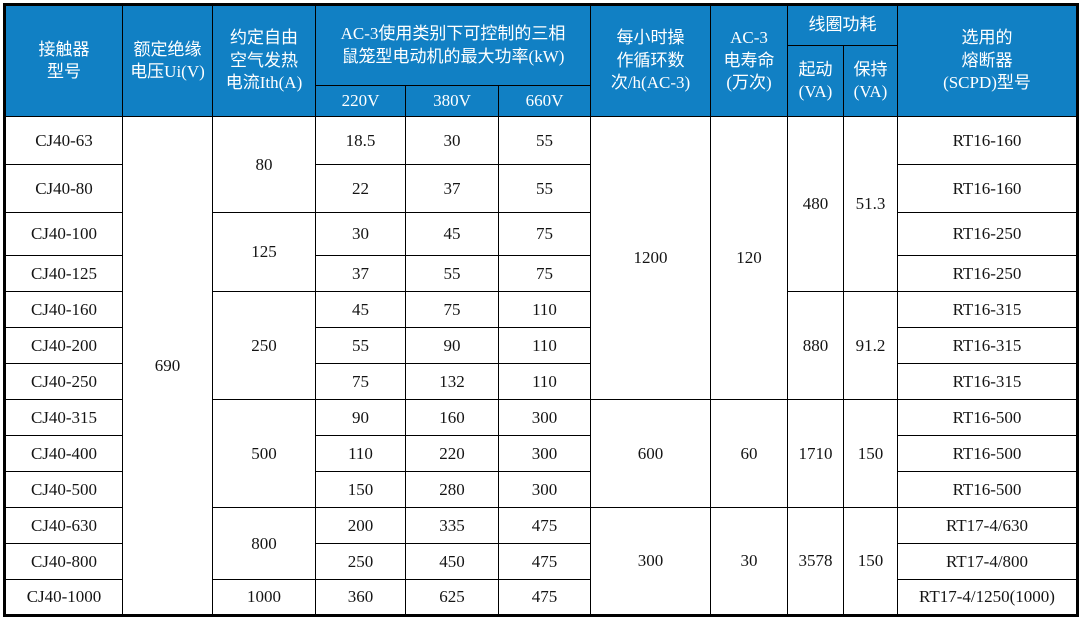  What do you see at coordinates (749, 453) in the screenshot?
I see `cell-life: 60` at bounding box center [749, 453].